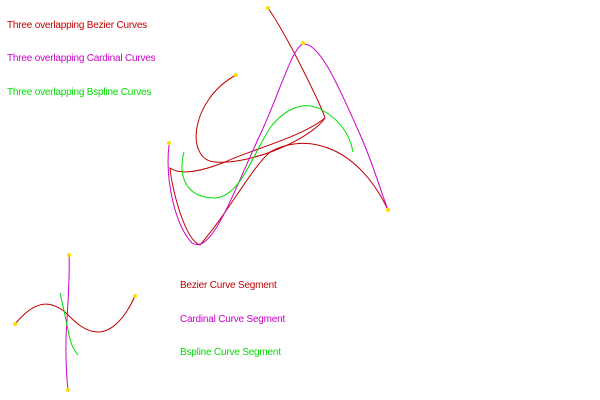  I want to click on segment-bezier-curve, so click(75, 314).